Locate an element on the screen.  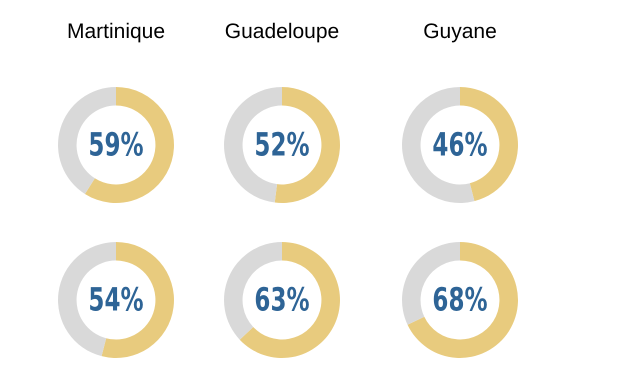
data-label: 46% is located at coordinates (460, 144).